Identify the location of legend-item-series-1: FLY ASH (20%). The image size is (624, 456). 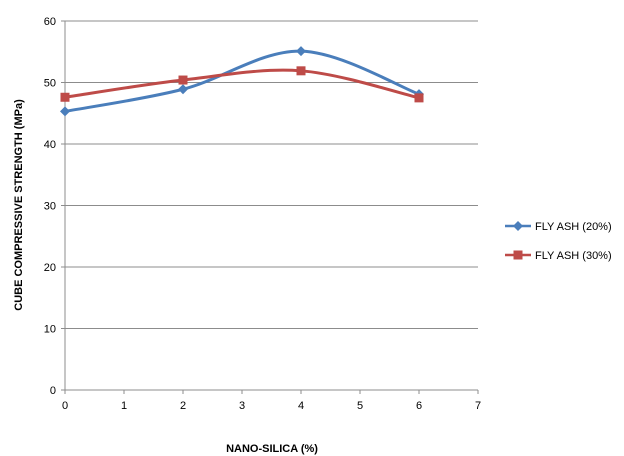
(558, 227).